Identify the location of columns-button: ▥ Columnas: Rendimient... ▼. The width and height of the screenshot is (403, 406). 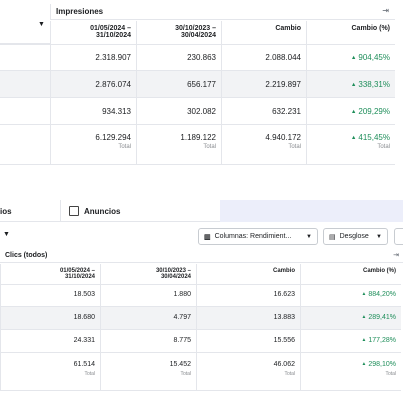
(258, 236).